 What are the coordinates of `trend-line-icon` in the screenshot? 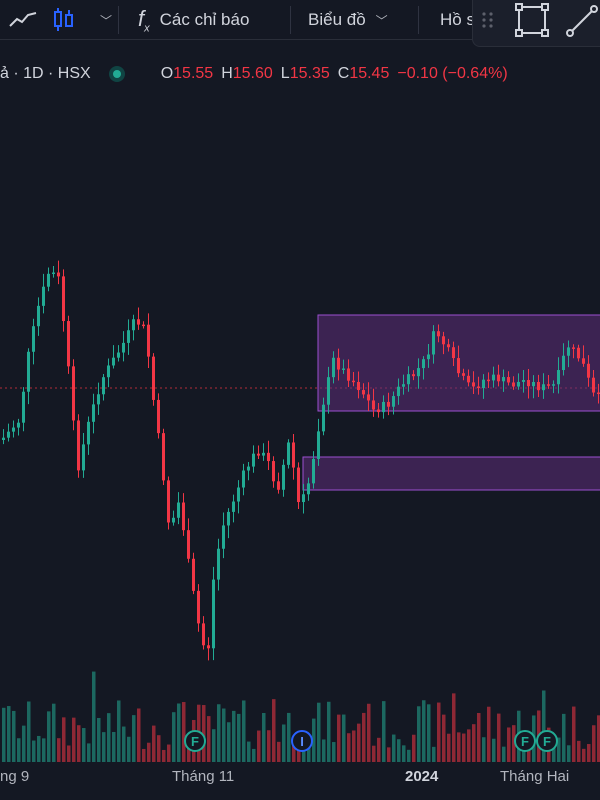 It's located at (582, 21).